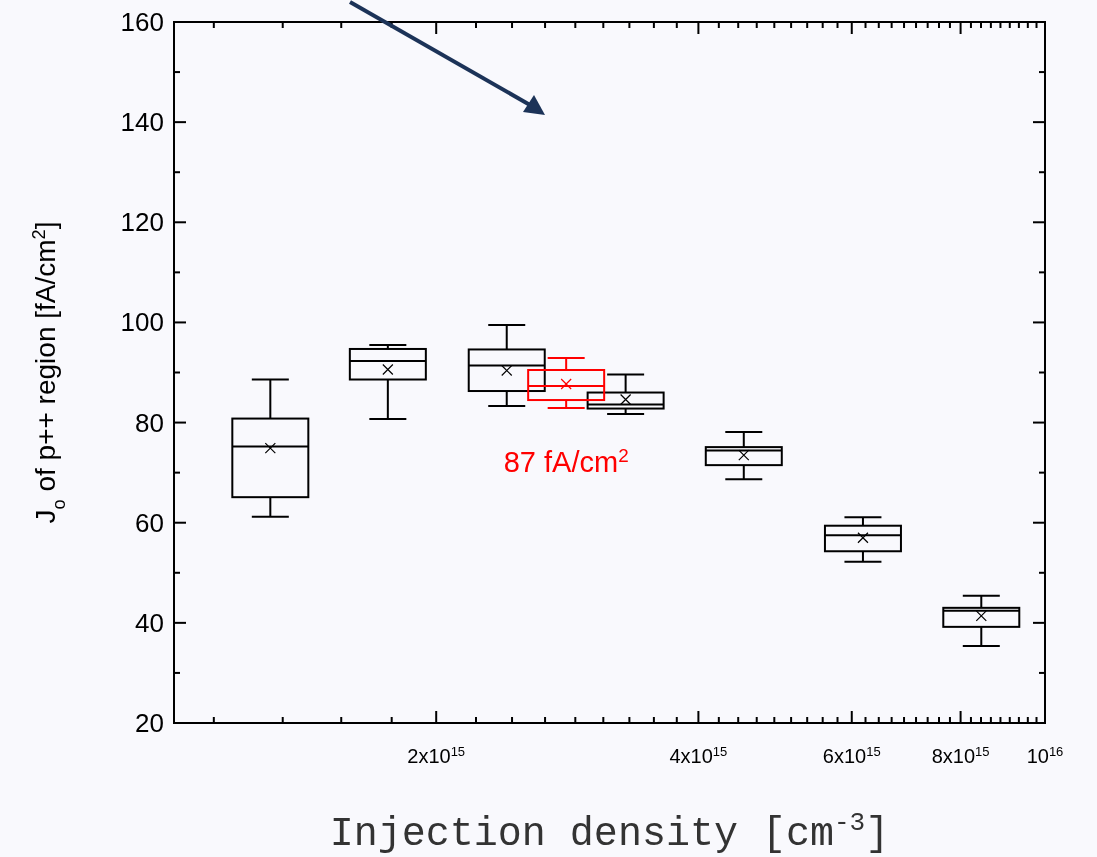  Describe the element at coordinates (149, 522) in the screenshot. I see `y-tick-label: 60` at that location.